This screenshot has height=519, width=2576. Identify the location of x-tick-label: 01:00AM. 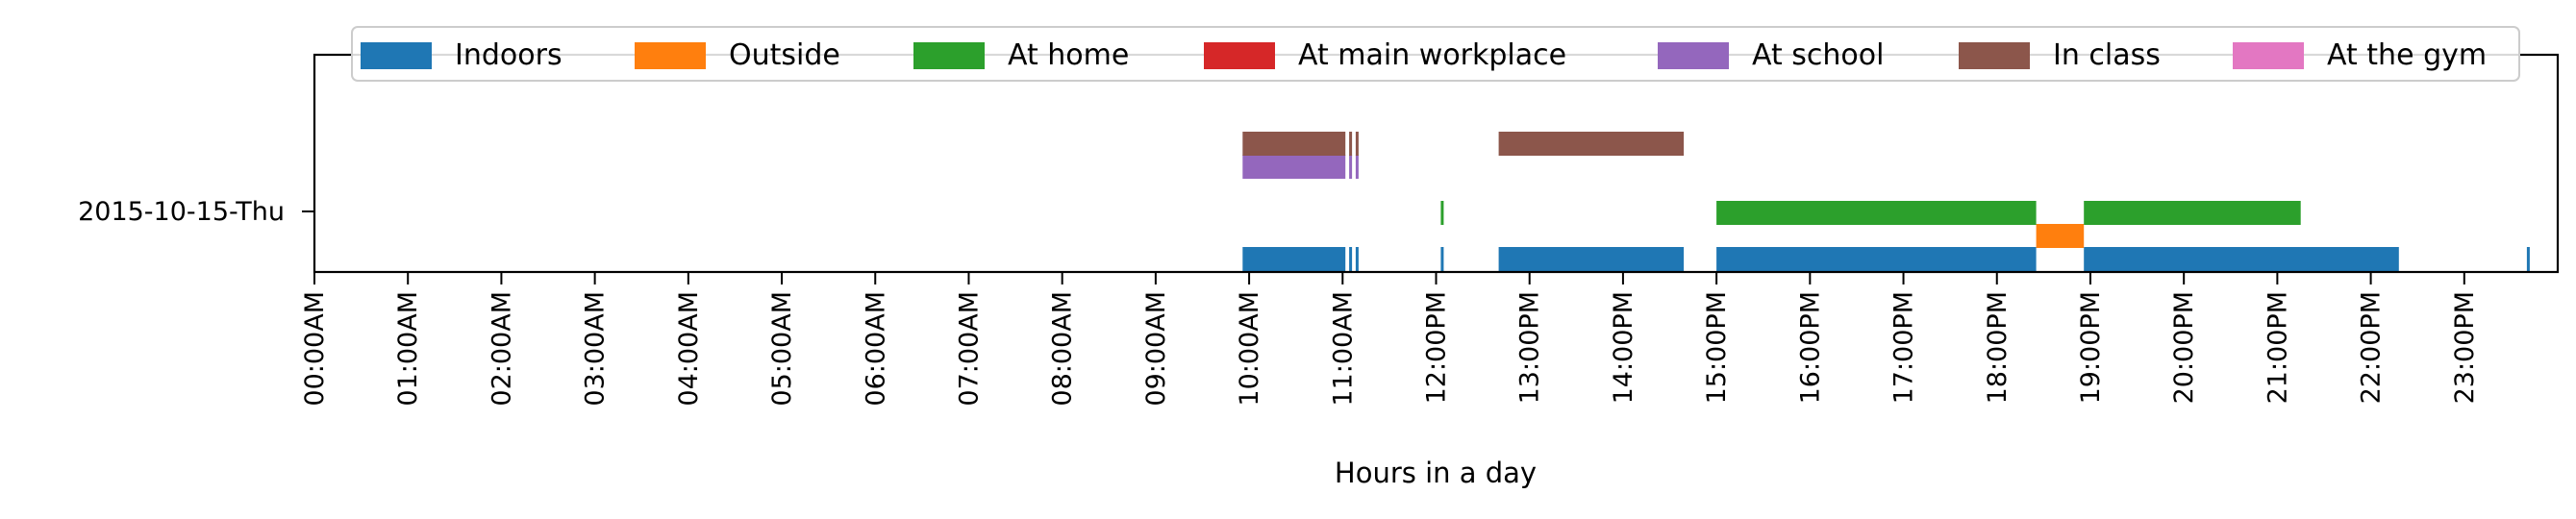
(408, 349).